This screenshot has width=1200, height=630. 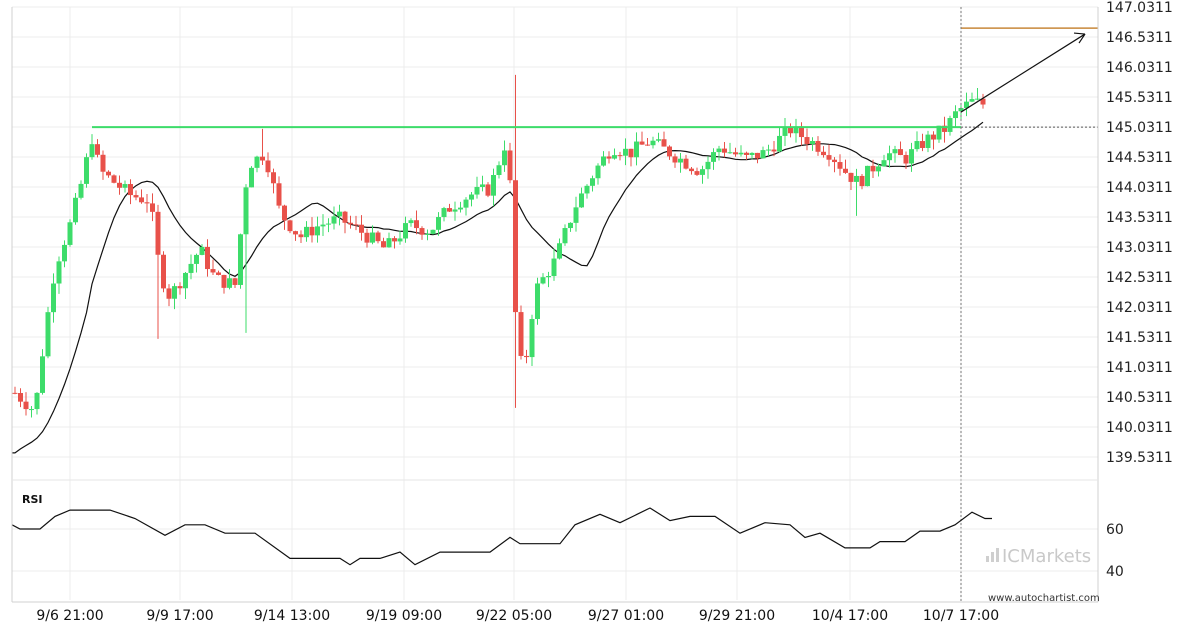 What do you see at coordinates (626, 616) in the screenshot?
I see `x-tick-label: 9/27 01:00` at bounding box center [626, 616].